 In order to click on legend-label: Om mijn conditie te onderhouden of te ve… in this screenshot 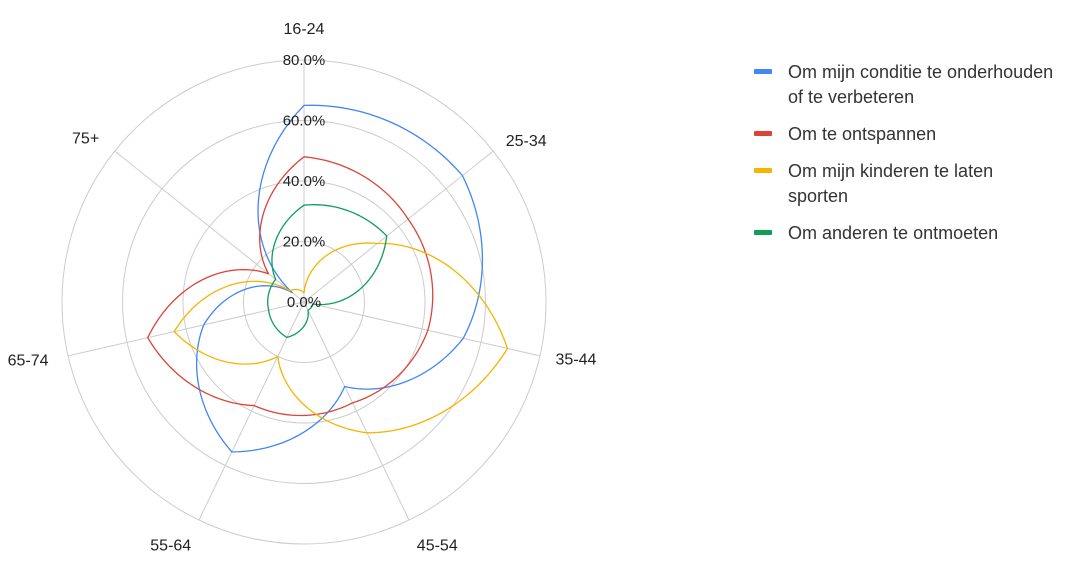, I will do `click(921, 84)`.